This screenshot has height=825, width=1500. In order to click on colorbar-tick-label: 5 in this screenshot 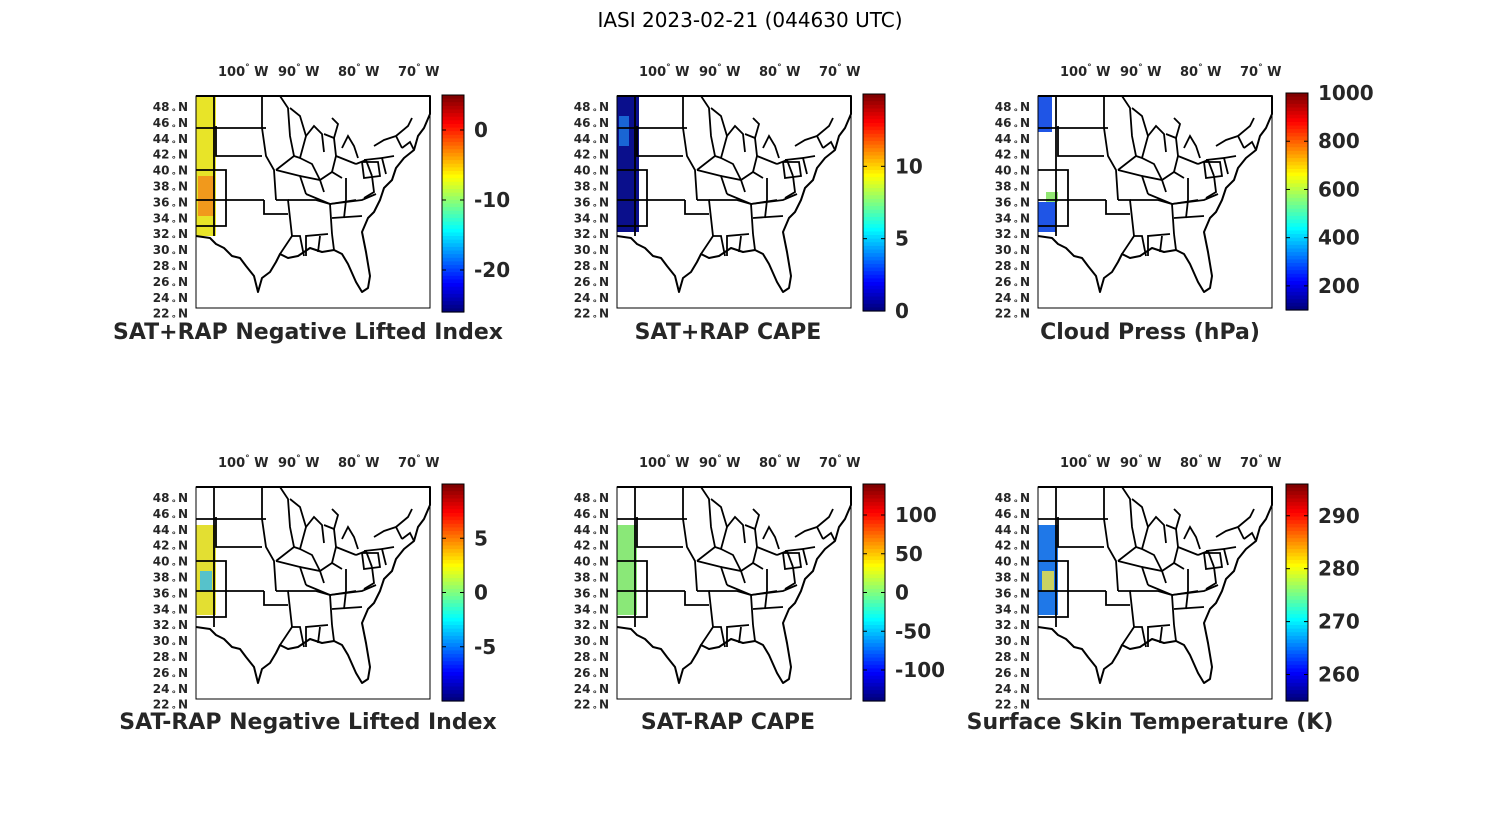, I will do `click(481, 538)`.